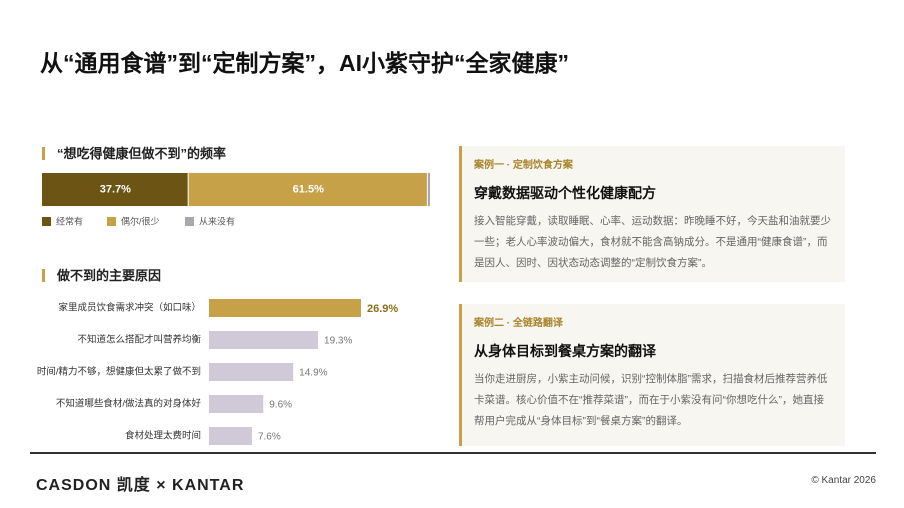 This screenshot has height=508, width=904. I want to click on legend-label: 经常有, so click(69, 220).